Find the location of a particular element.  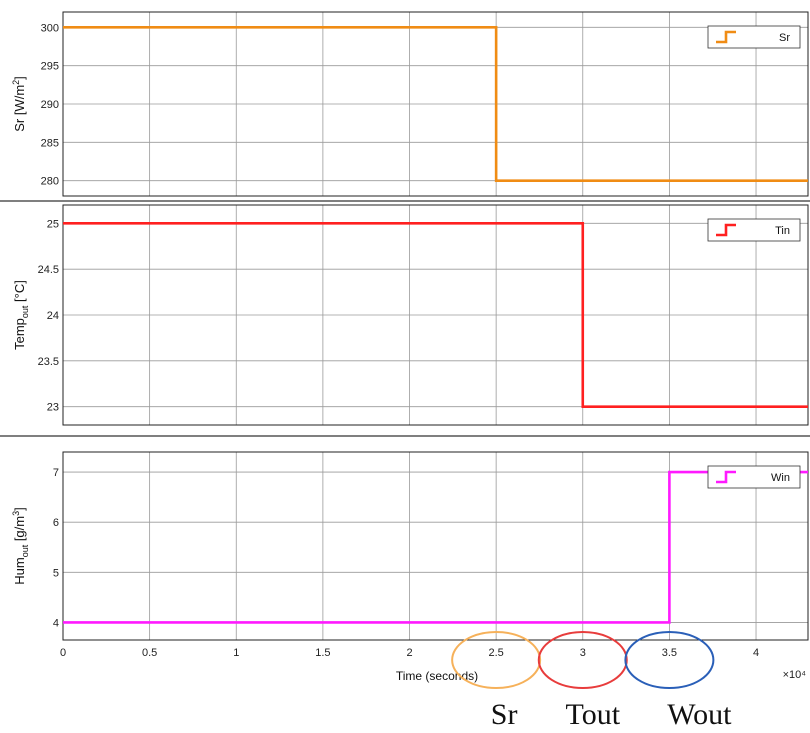

x-tick-label: 4 is located at coordinates (756, 653).